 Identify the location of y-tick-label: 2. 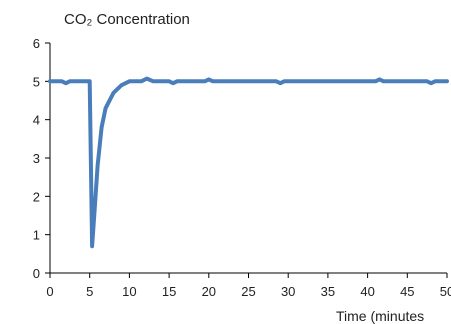
(36, 196).